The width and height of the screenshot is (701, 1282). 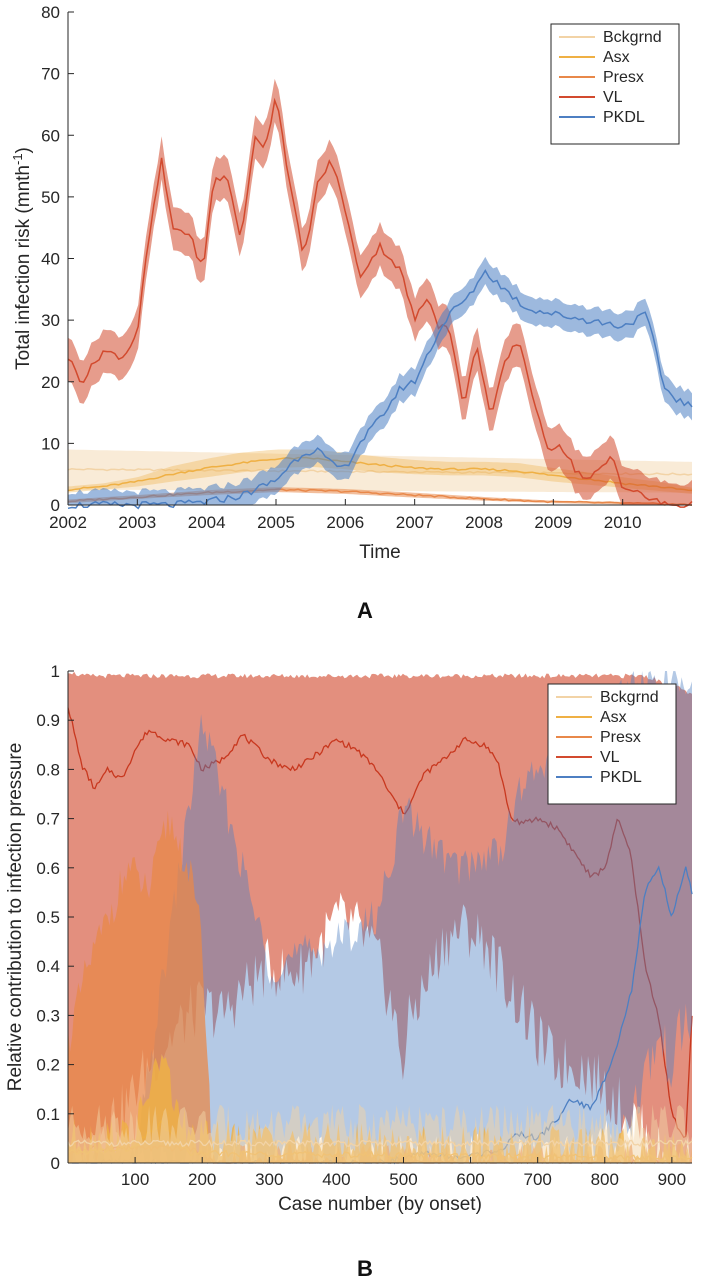 What do you see at coordinates (553, 522) in the screenshot?
I see `x-tick-label: 2009` at bounding box center [553, 522].